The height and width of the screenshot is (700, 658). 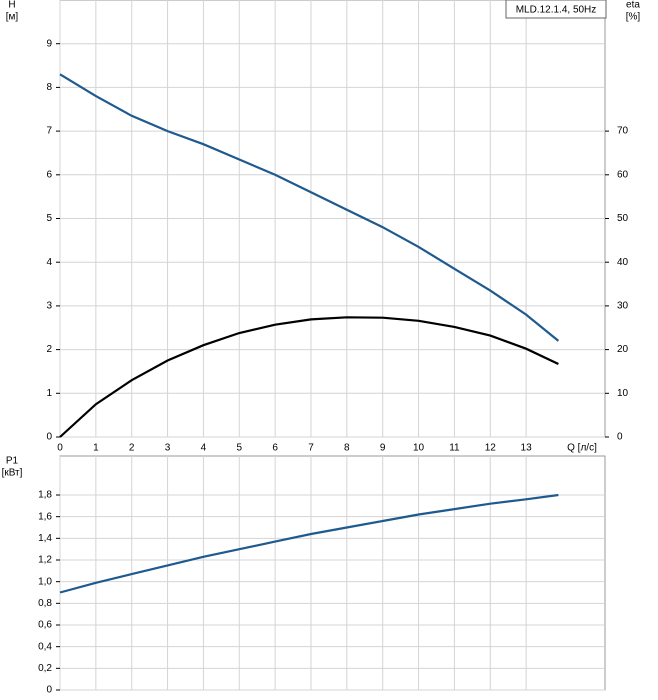 I want to click on x-tick-label: 12, so click(x=491, y=448).